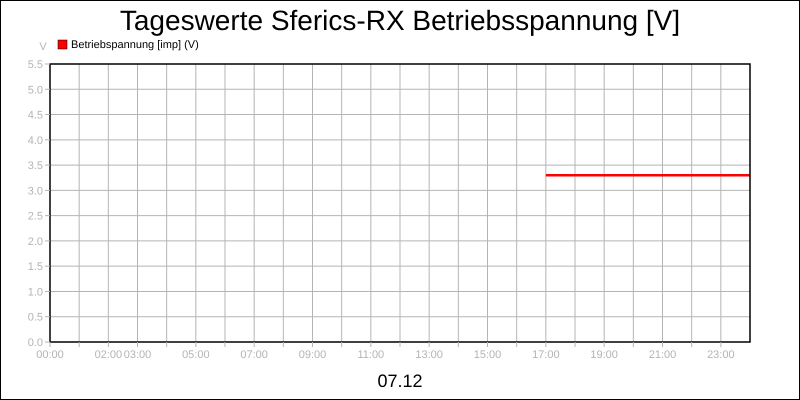  I want to click on x-tick-label: 17:00, so click(546, 355).